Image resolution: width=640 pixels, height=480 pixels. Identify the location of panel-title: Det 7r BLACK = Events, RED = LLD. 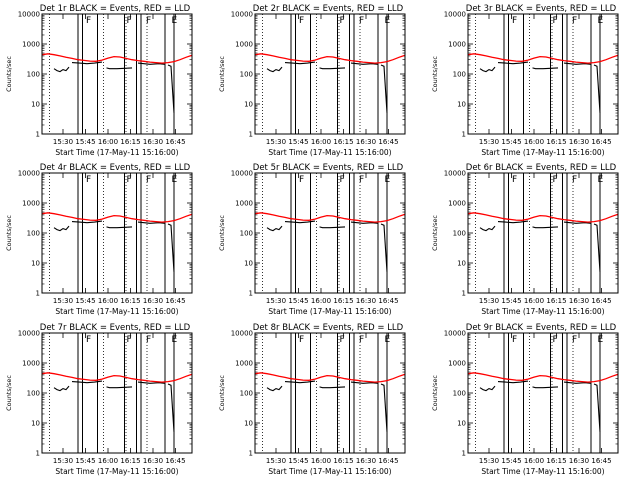
(115, 328).